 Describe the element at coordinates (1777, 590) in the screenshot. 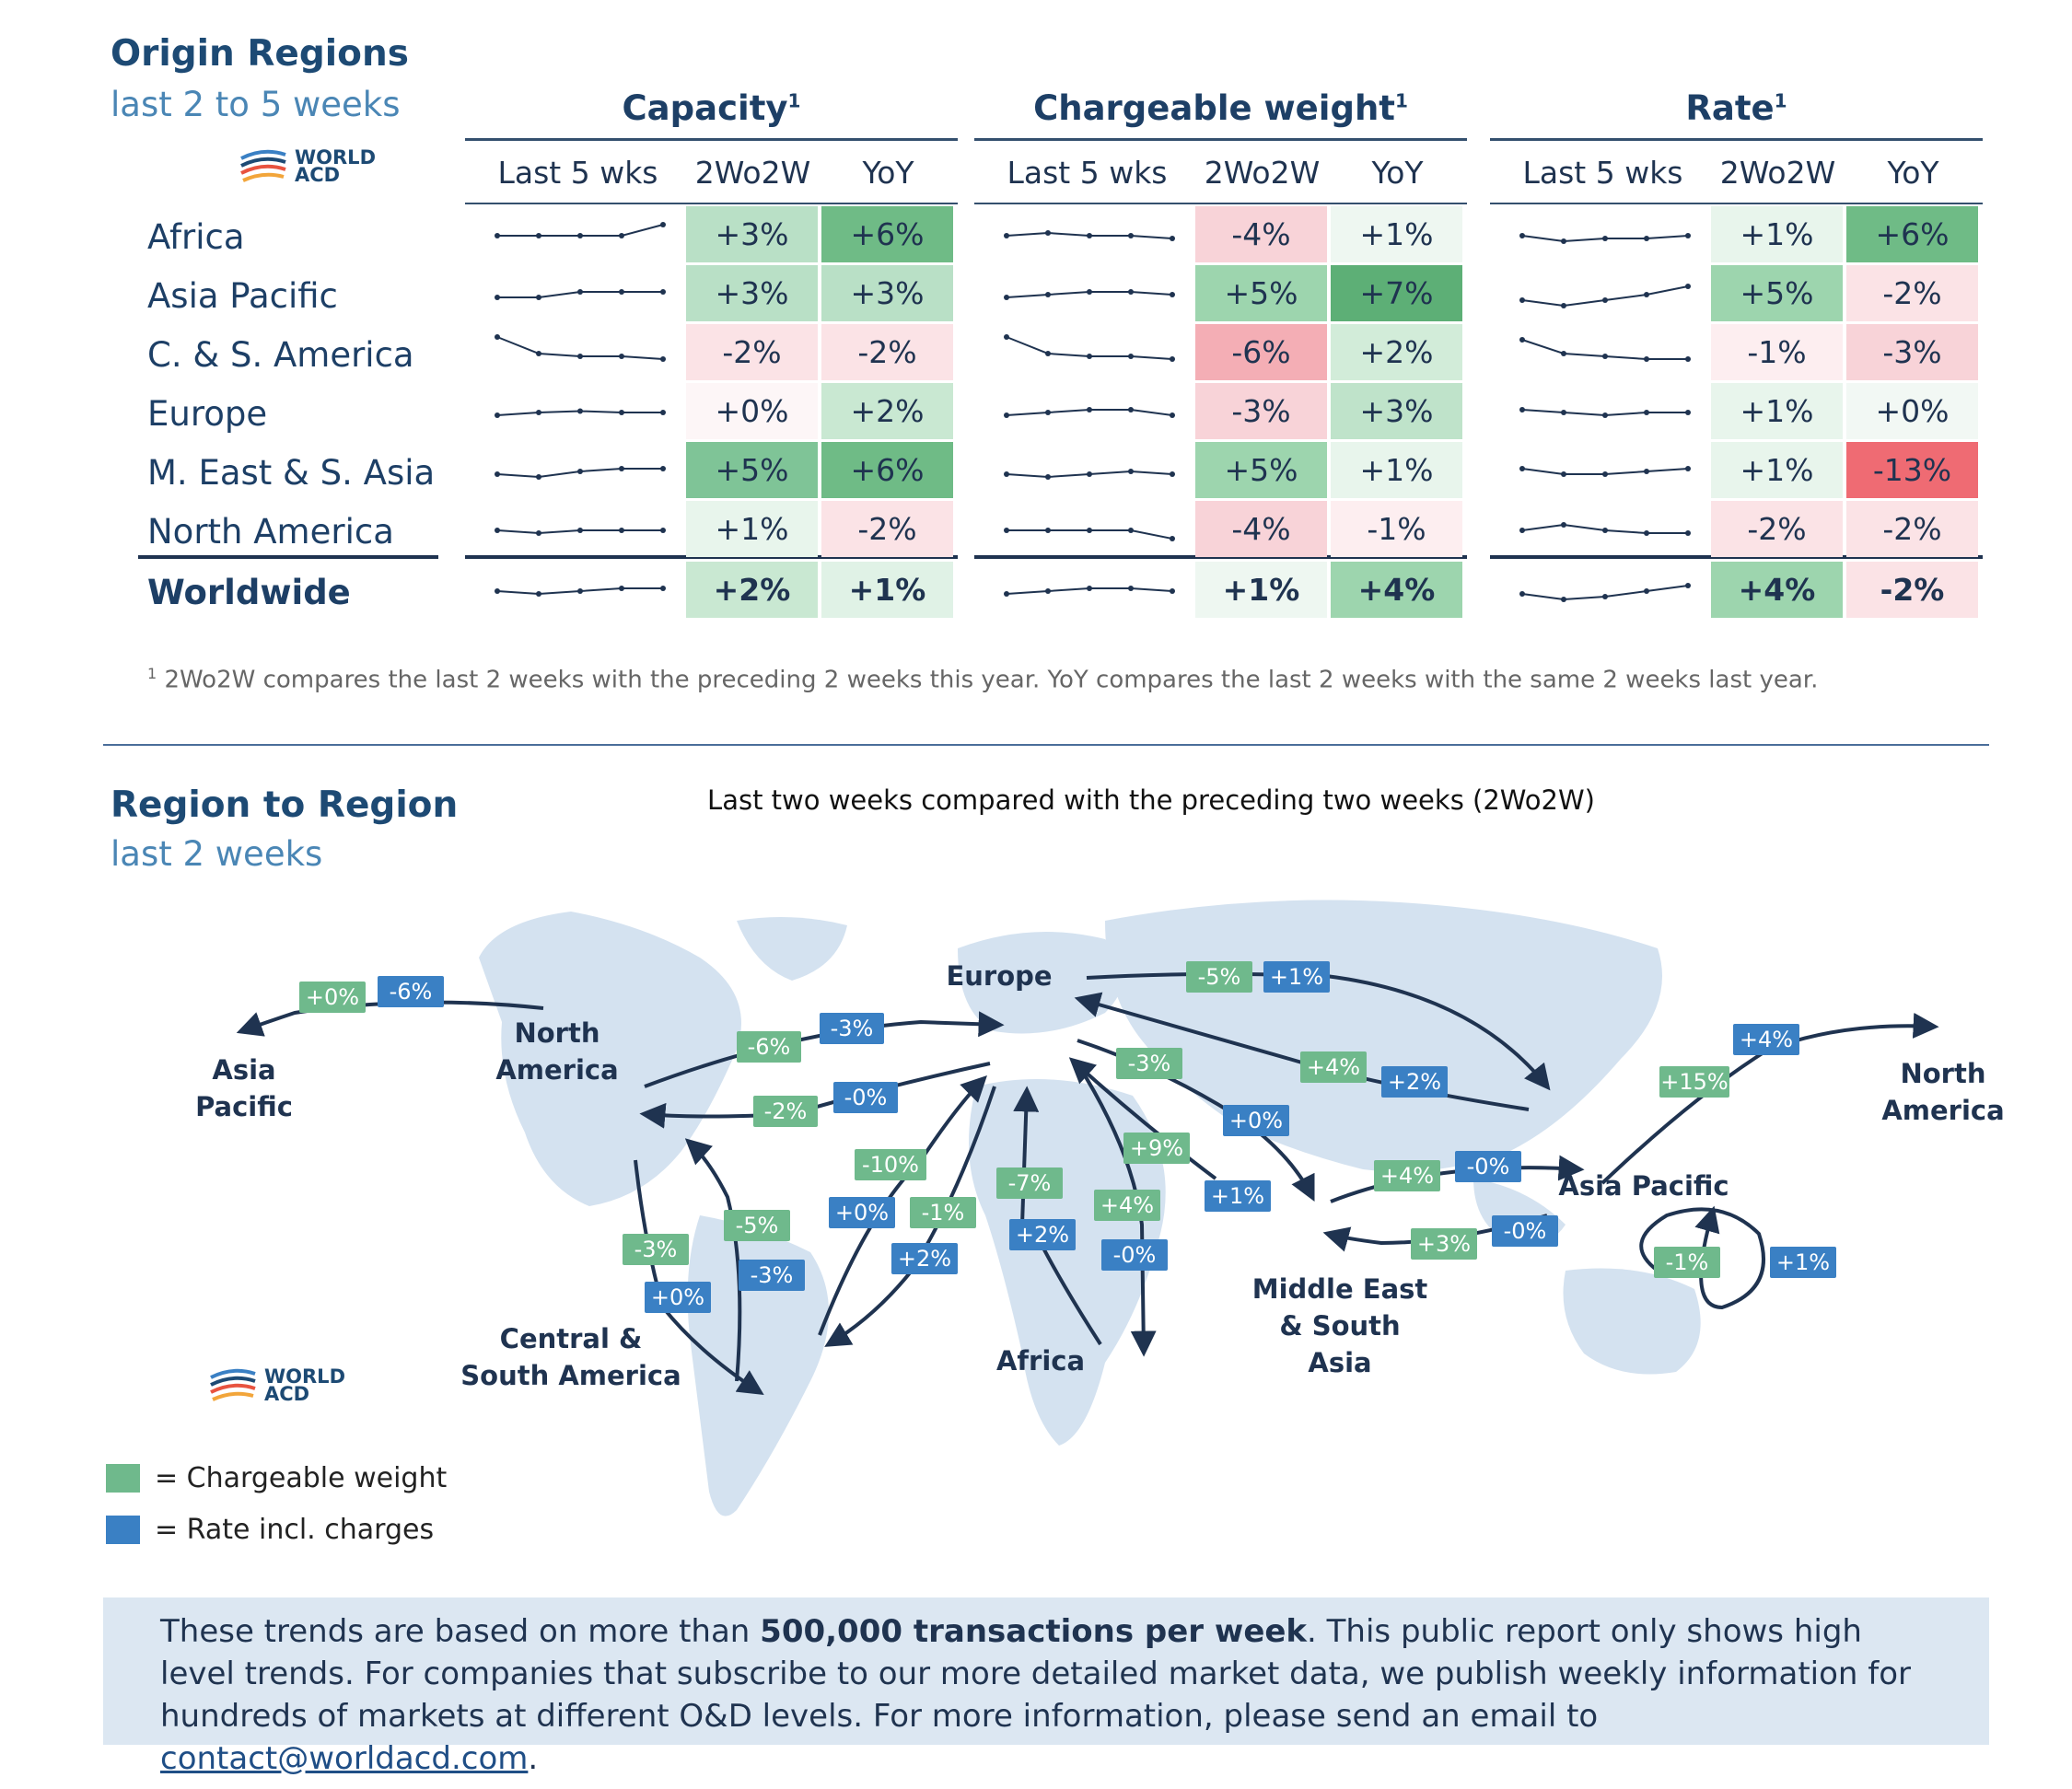

I see `value-cell: +4%` at that location.